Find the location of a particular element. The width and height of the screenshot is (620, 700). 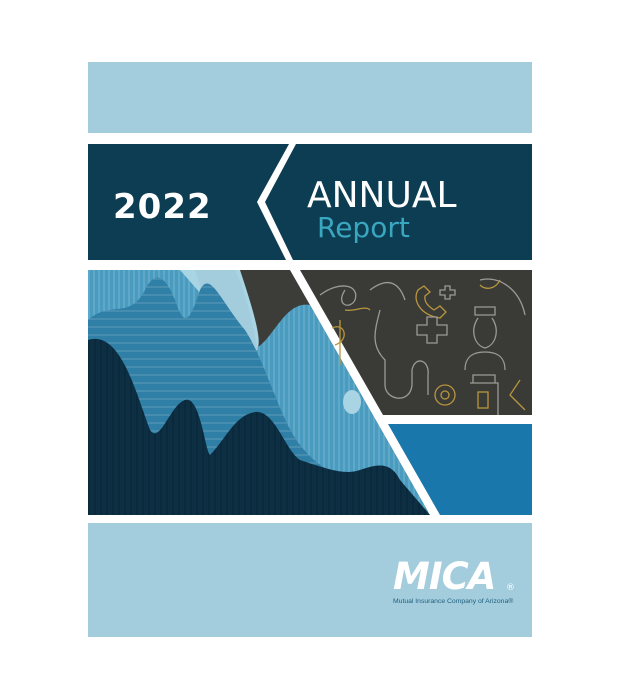

tagline: Mutual Insurance Company of Arizona® is located at coordinates (453, 601).